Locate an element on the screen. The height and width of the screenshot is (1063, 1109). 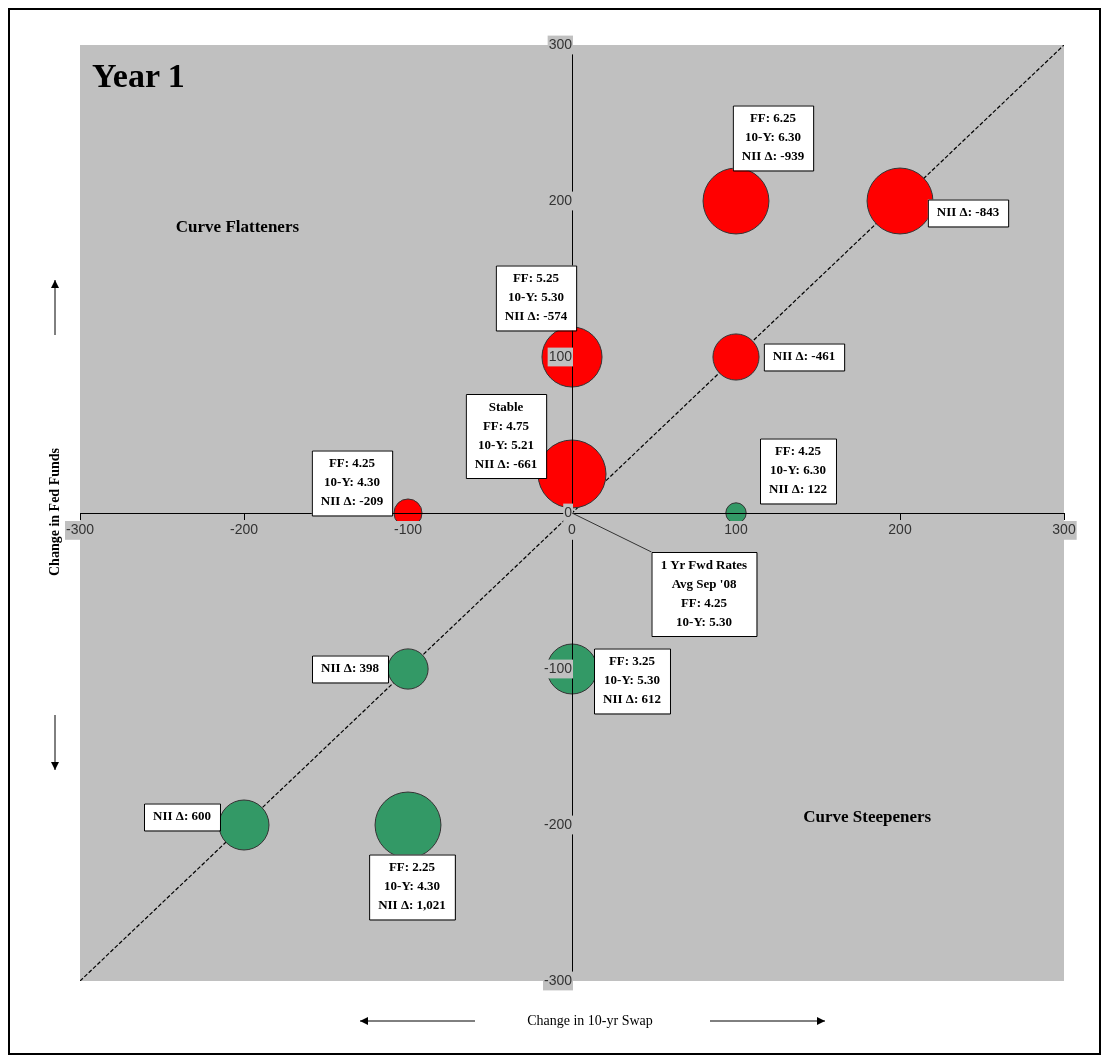
annotation: NII Δ: -843 is located at coordinates (968, 212).